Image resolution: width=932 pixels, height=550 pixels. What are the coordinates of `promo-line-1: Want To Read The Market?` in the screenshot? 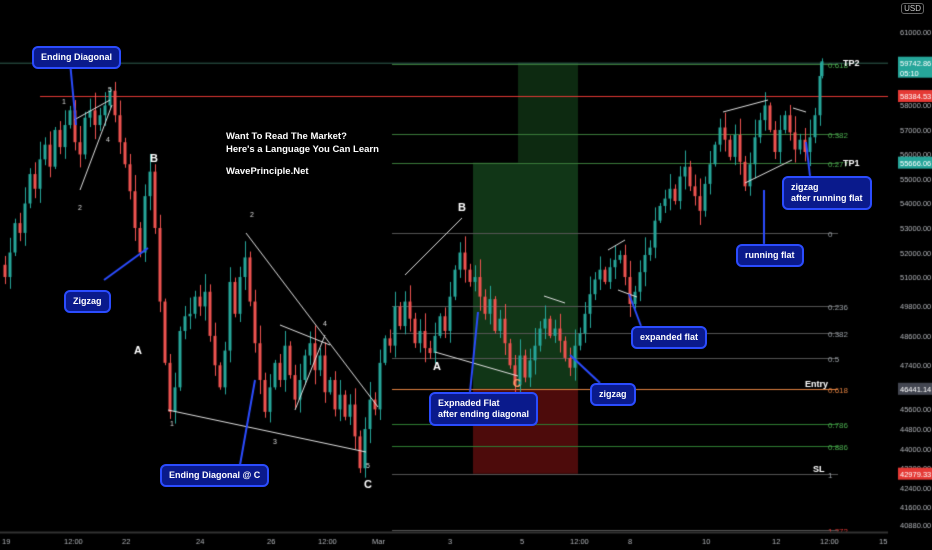 It's located at (286, 136).